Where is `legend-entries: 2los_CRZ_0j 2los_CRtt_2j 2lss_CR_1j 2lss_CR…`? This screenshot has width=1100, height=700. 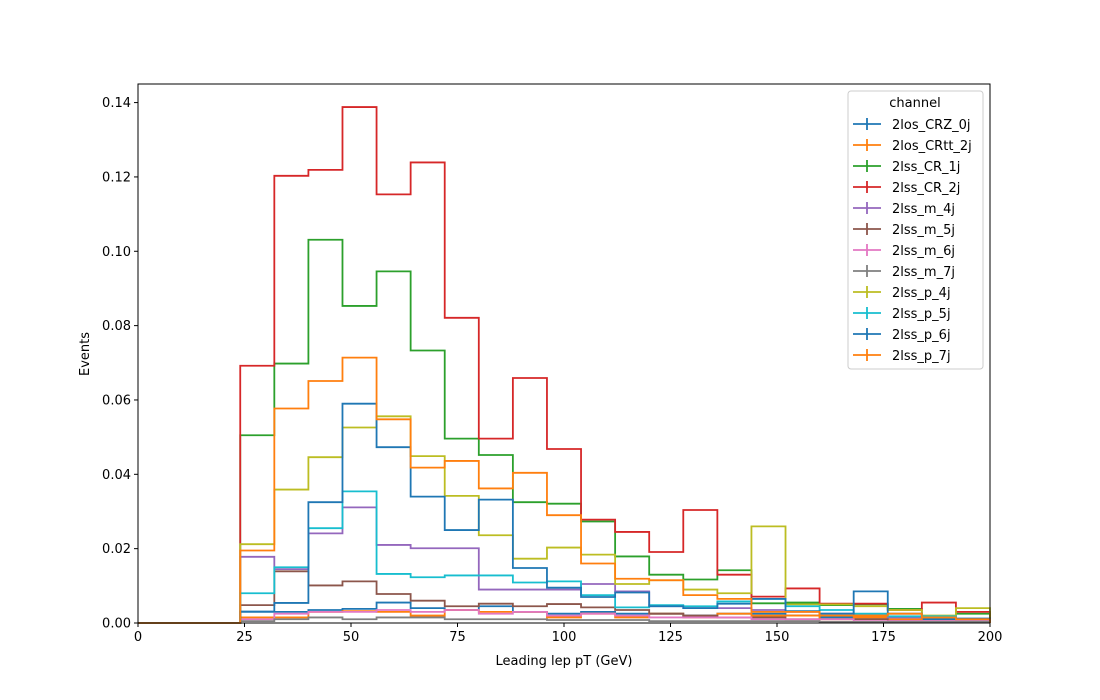 legend-entries: 2los_CRZ_0j 2los_CRtt_2j 2lss_CR_1j 2lss_CR… is located at coordinates (912, 241).